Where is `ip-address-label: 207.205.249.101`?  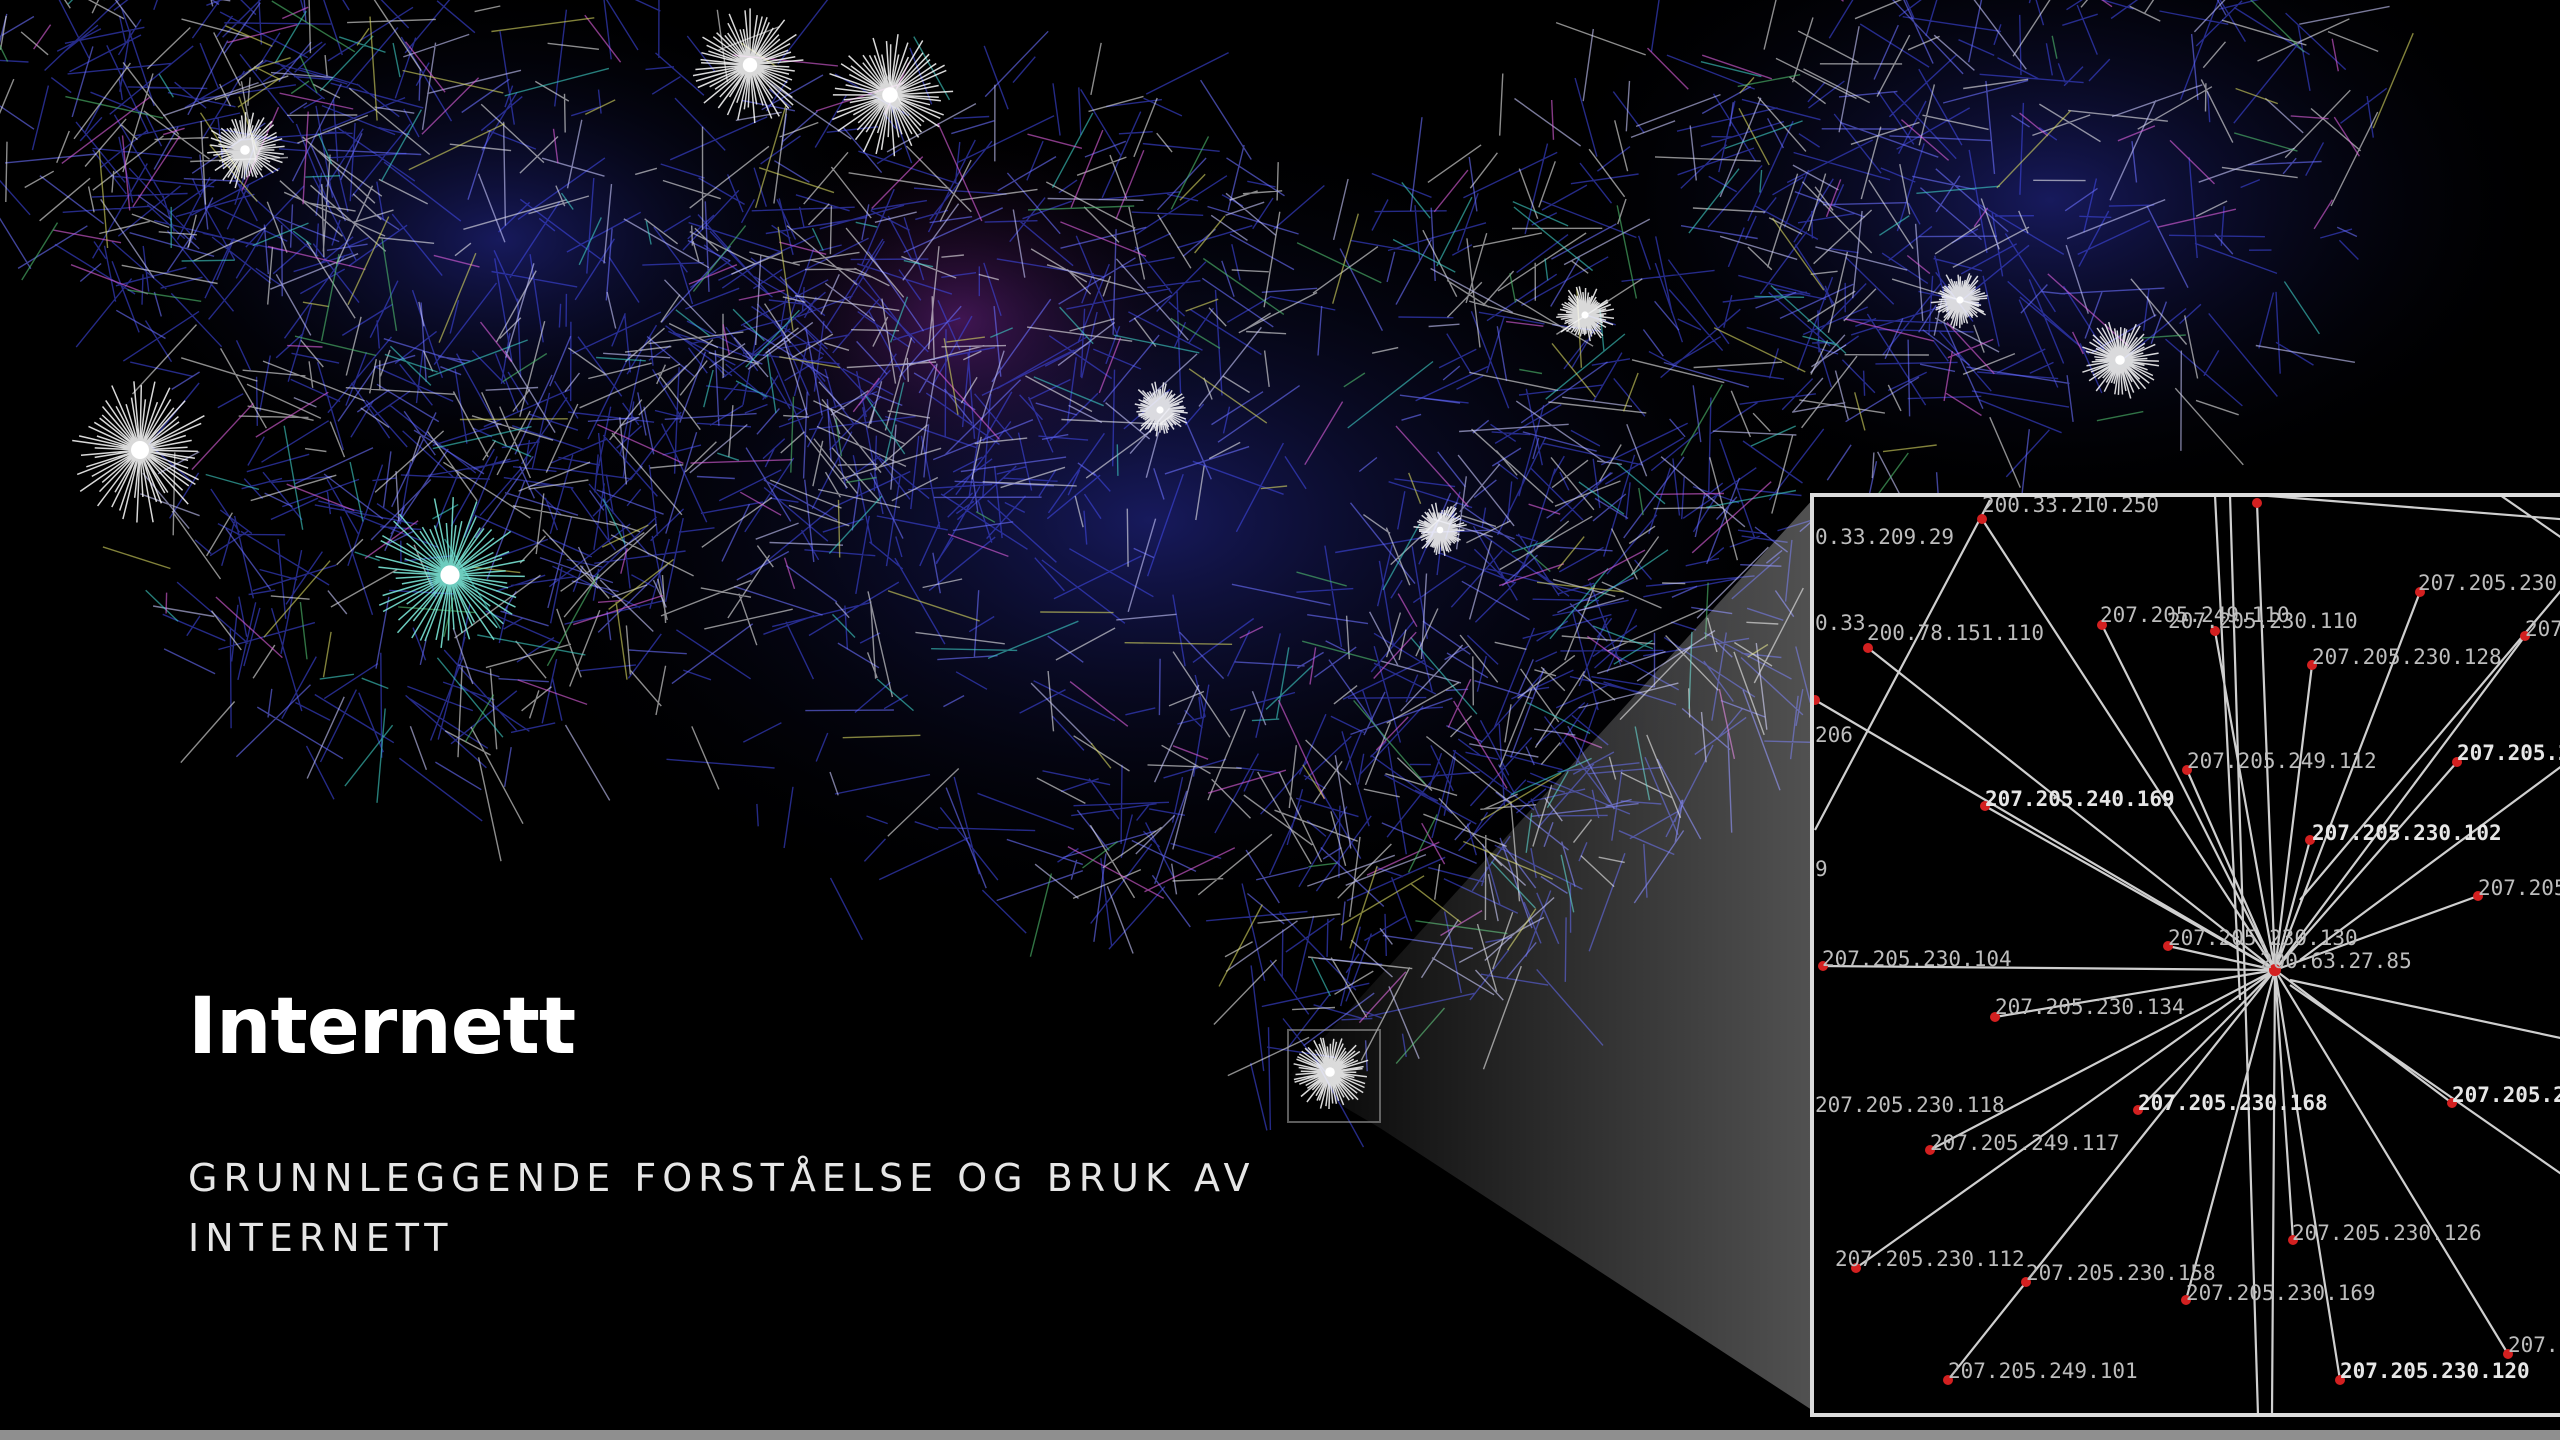 ip-address-label: 207.205.249.101 is located at coordinates (2043, 1371).